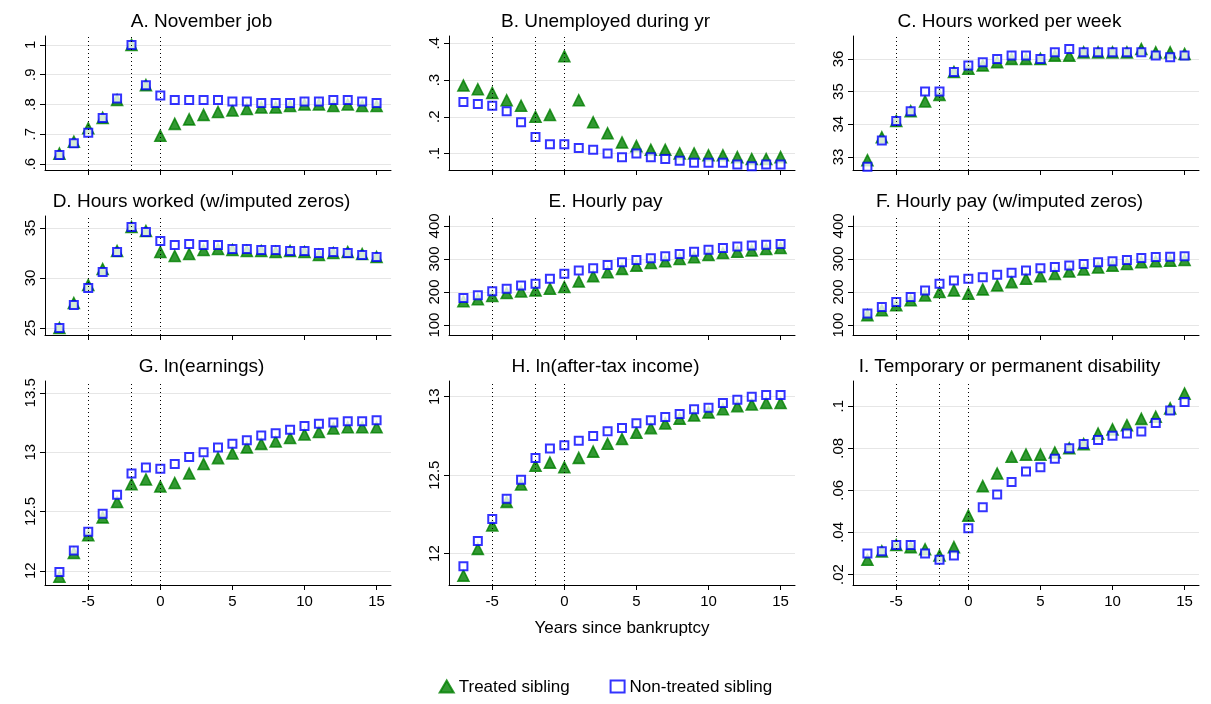  I want to click on y-tick-label: .9, so click(29, 74).